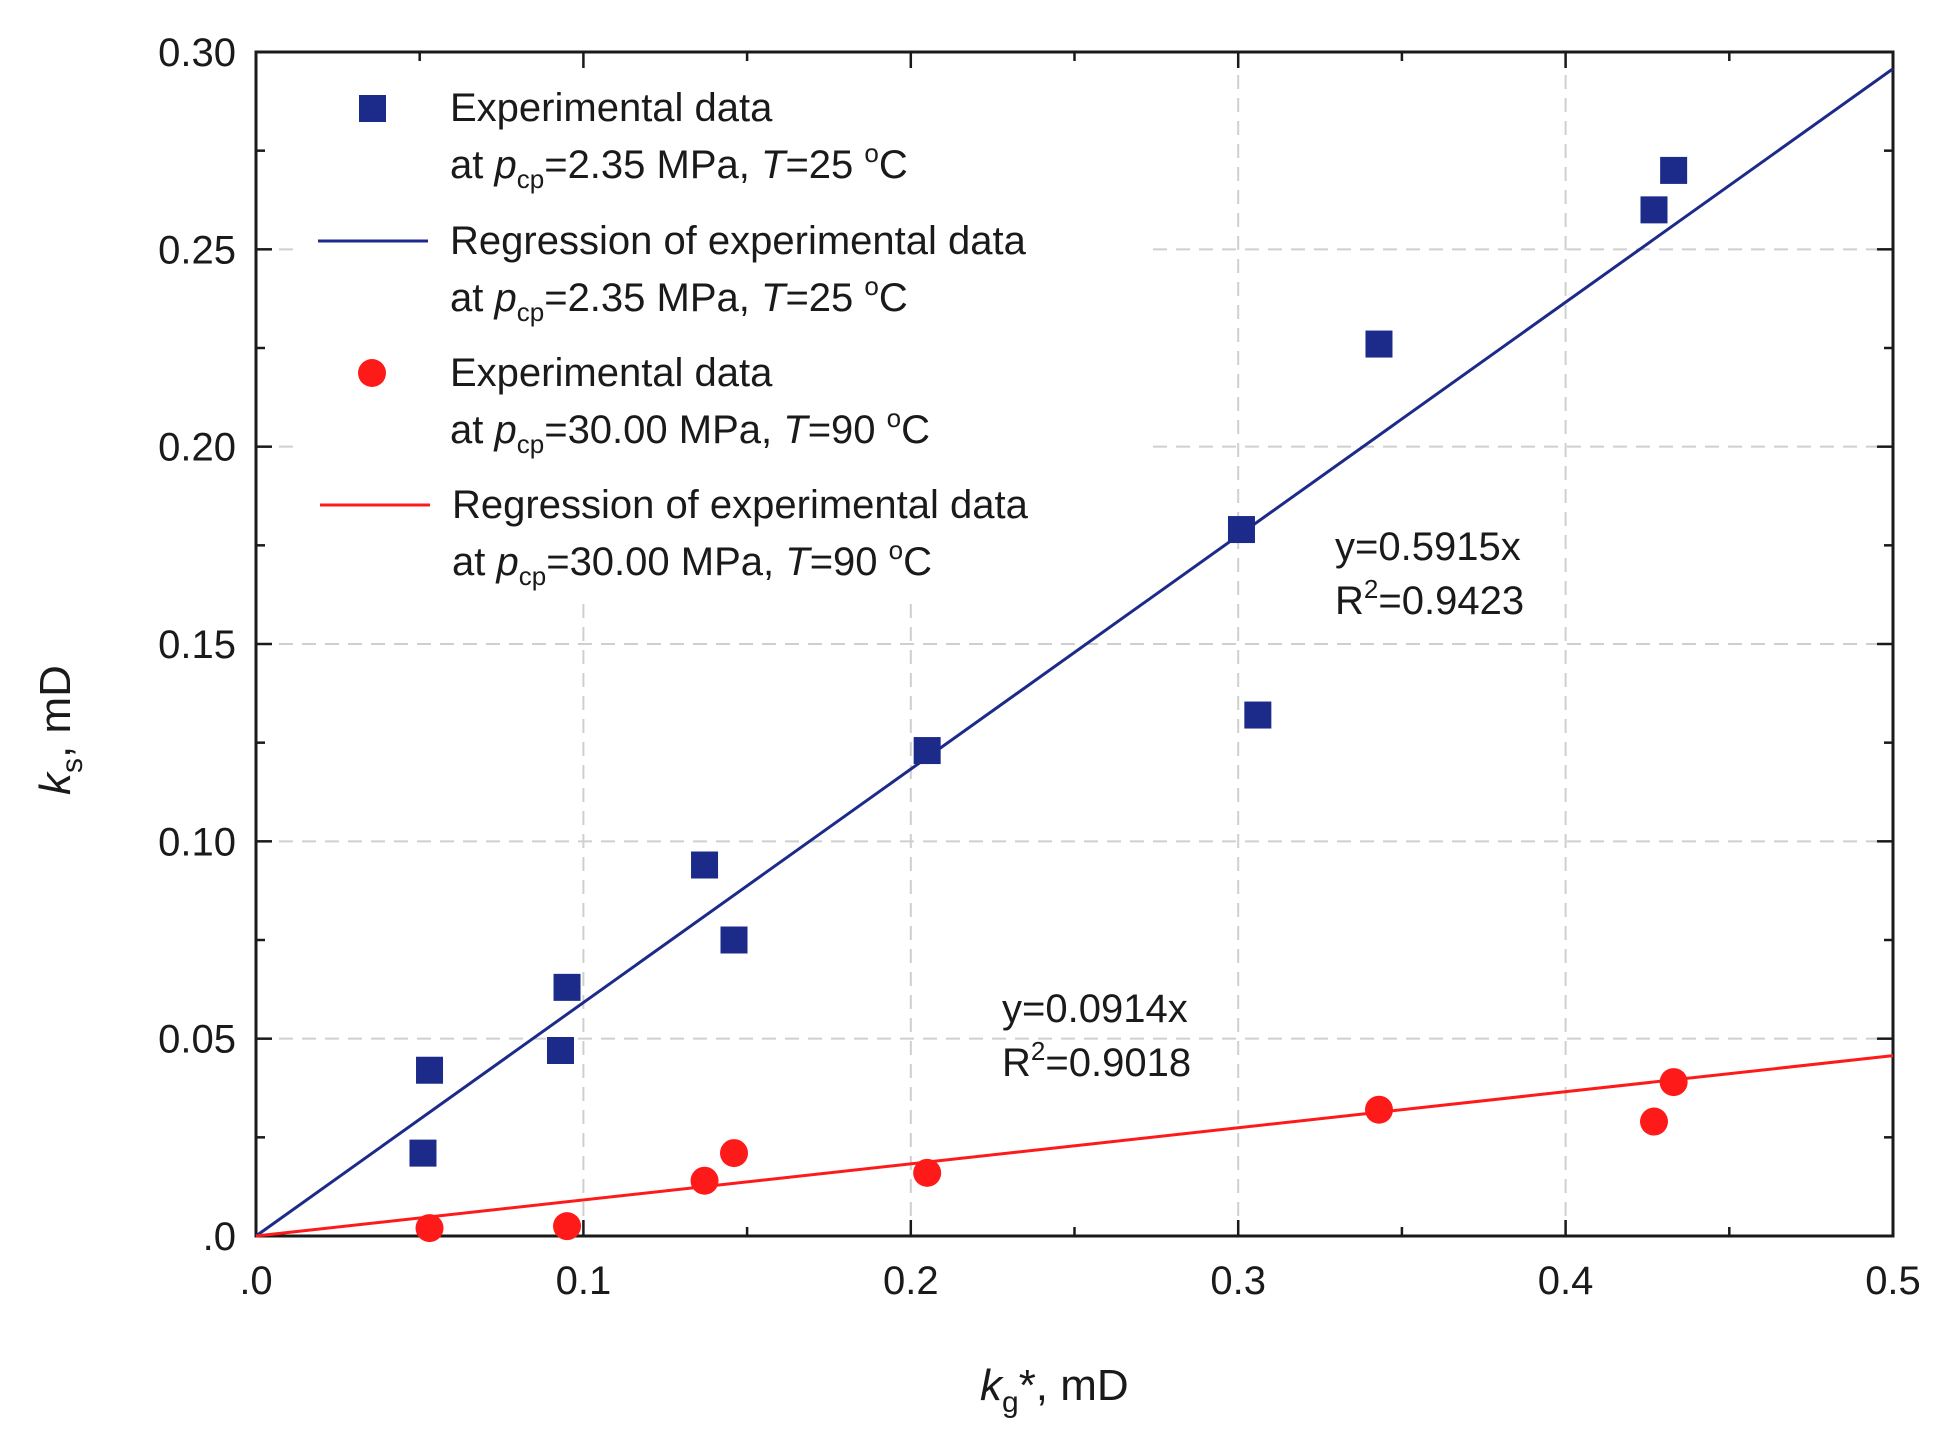 The width and height of the screenshot is (1941, 1447). What do you see at coordinates (197, 53) in the screenshot?
I see `y-tick-label: 0.30` at bounding box center [197, 53].